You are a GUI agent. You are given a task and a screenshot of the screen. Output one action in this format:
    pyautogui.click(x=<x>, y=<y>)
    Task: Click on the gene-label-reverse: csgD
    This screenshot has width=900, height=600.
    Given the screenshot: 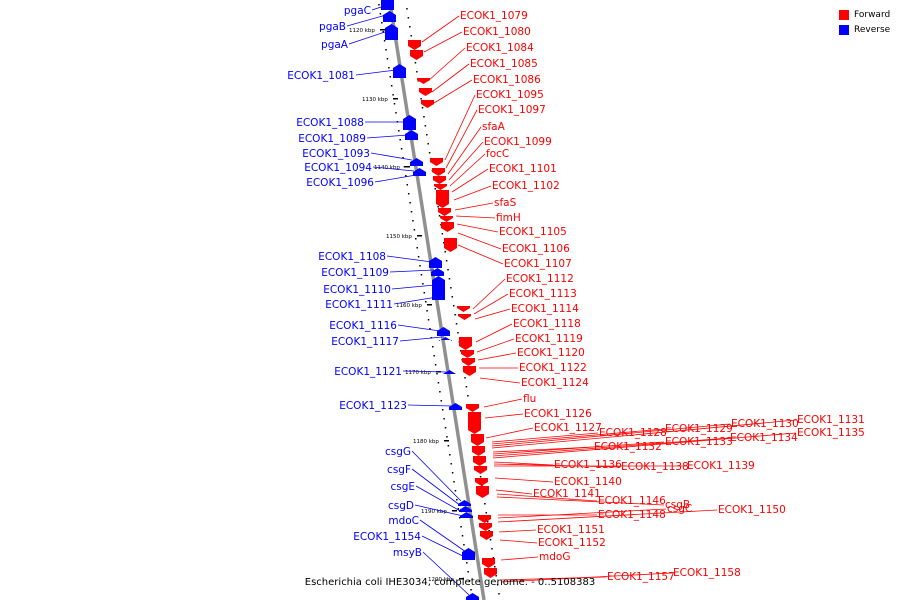 What is the action you would take?
    pyautogui.click(x=401, y=506)
    